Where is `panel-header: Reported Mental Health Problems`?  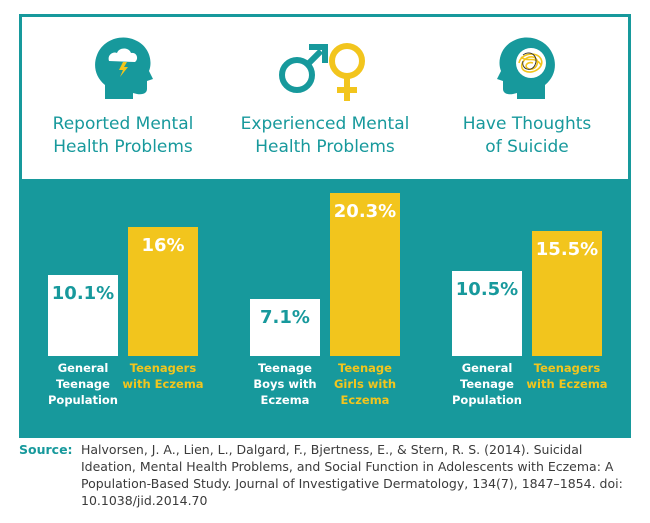
panel-header: Reported Mental Health Problems is located at coordinates (123, 98).